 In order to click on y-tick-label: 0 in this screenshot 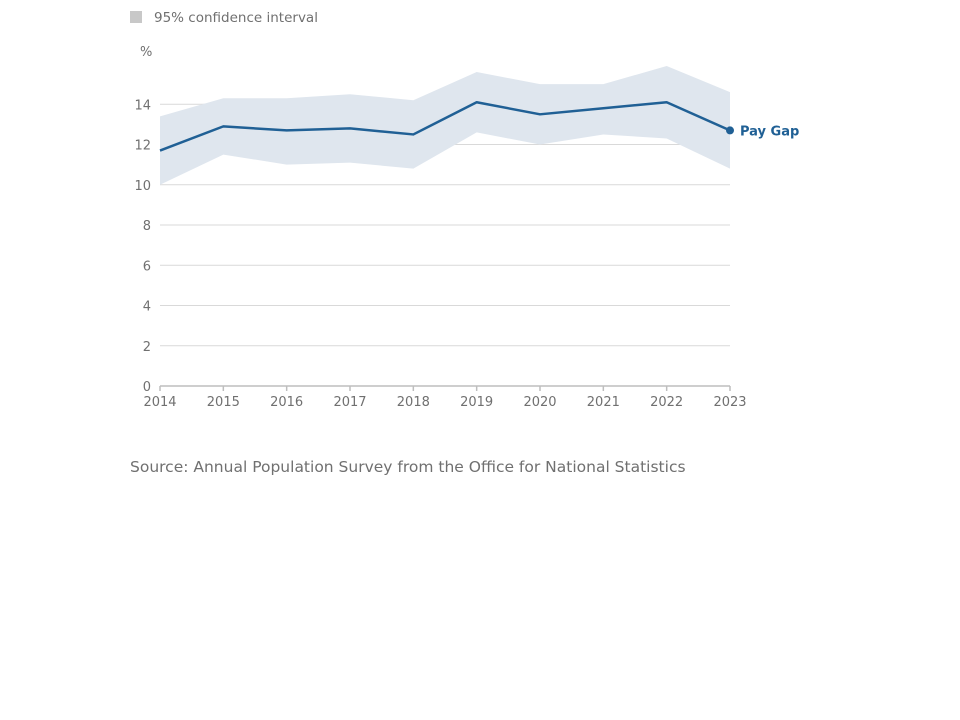, I will do `click(147, 387)`.